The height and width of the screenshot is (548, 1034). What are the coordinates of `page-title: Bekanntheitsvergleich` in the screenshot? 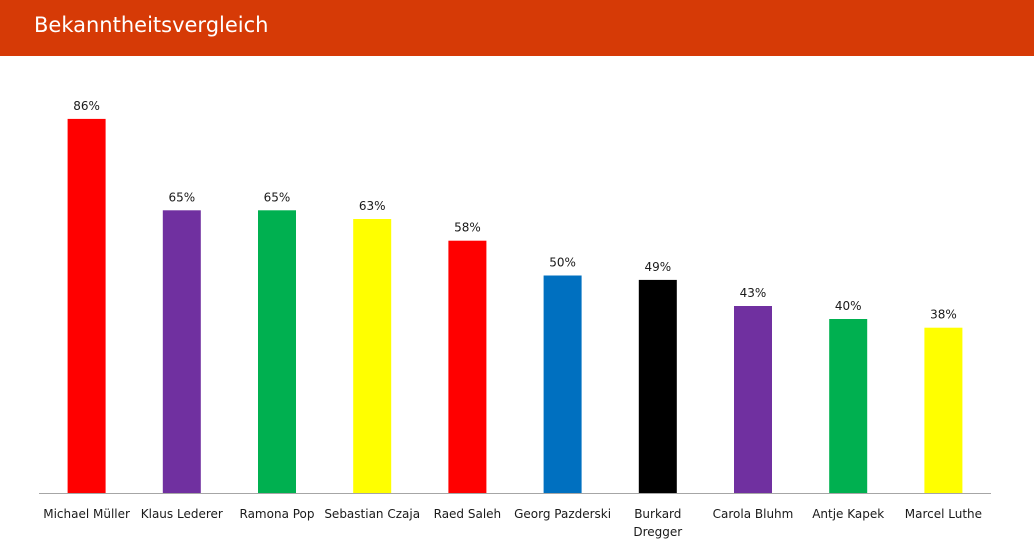 It's located at (151, 25).